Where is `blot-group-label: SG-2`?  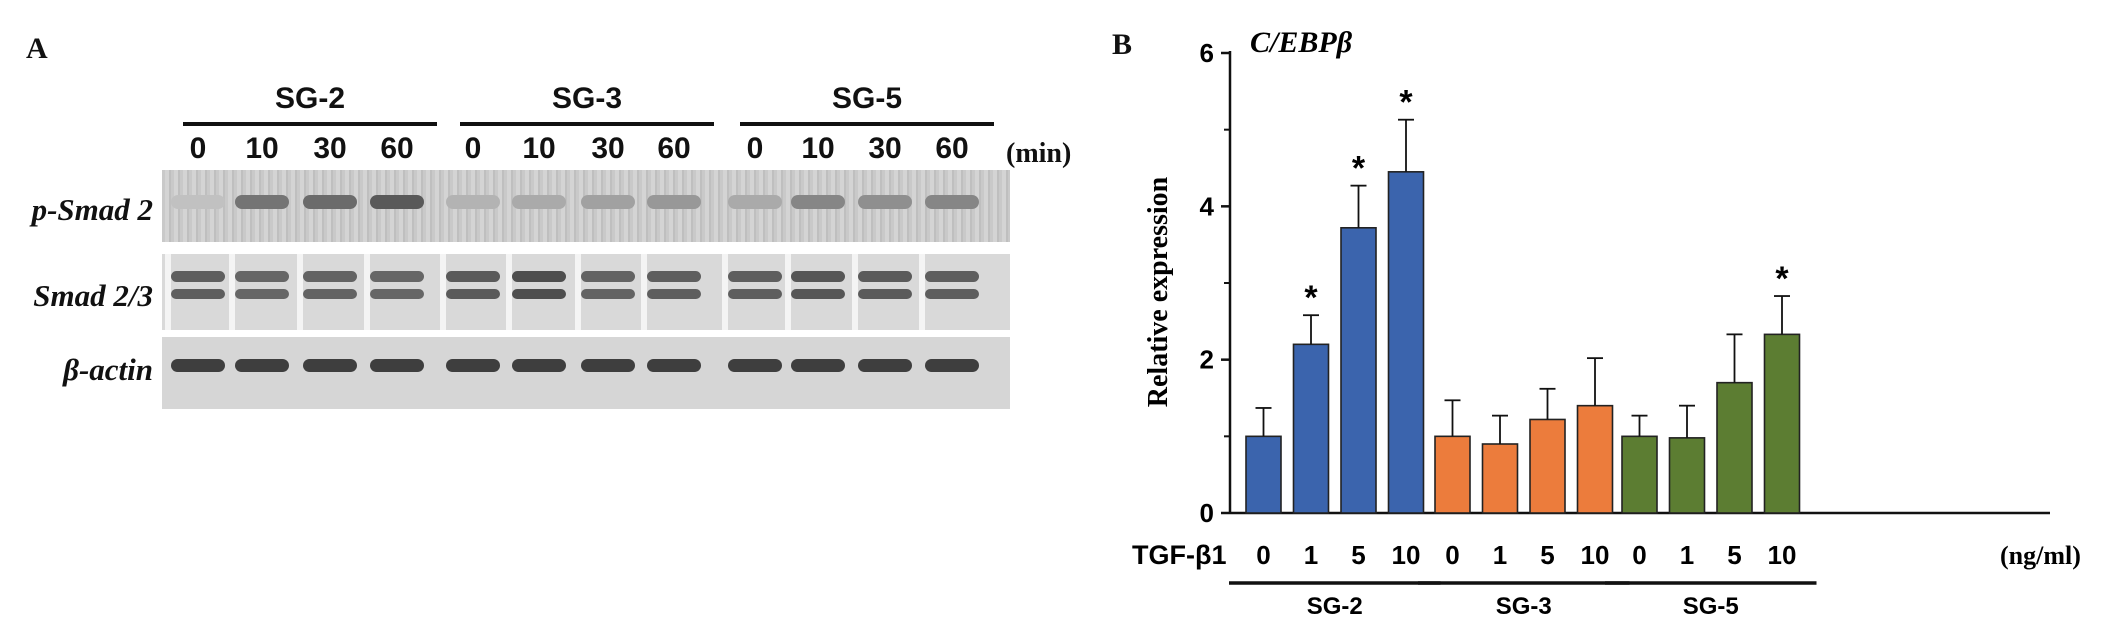 blot-group-label: SG-2 is located at coordinates (310, 98).